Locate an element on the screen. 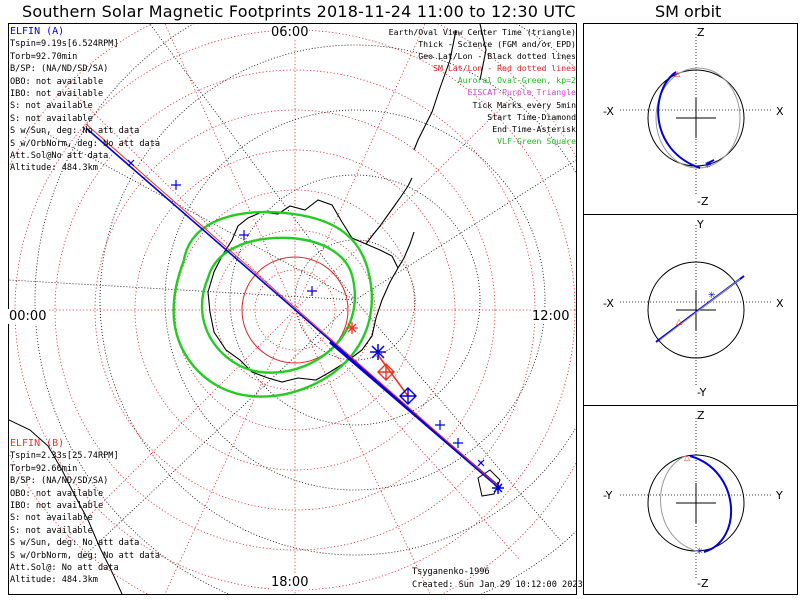  elfin-b-line: S w/Sun, deg: No att data is located at coordinates (75, 543).